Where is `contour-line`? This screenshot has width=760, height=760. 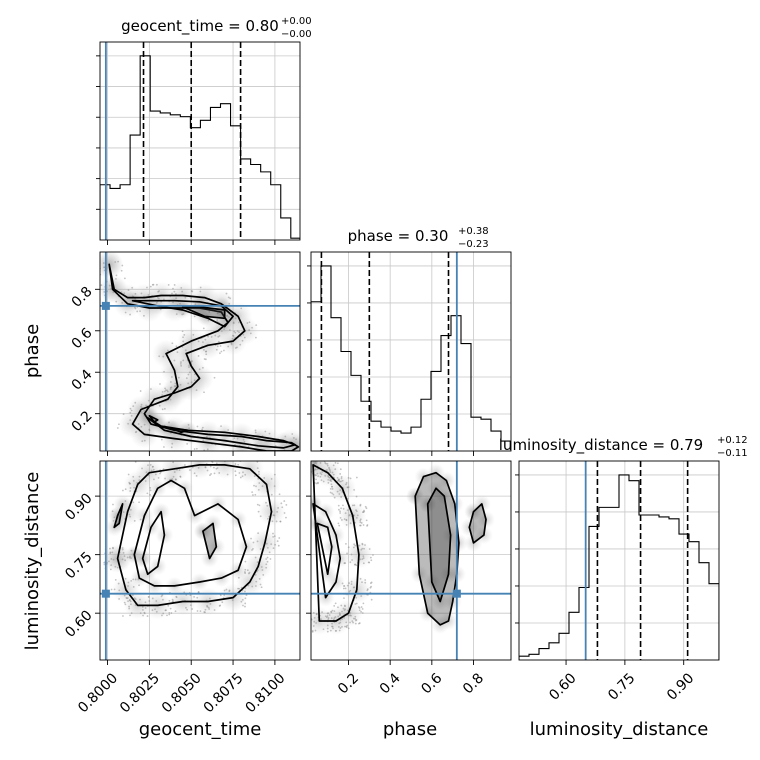
contour-line is located at coordinates (477, 523).